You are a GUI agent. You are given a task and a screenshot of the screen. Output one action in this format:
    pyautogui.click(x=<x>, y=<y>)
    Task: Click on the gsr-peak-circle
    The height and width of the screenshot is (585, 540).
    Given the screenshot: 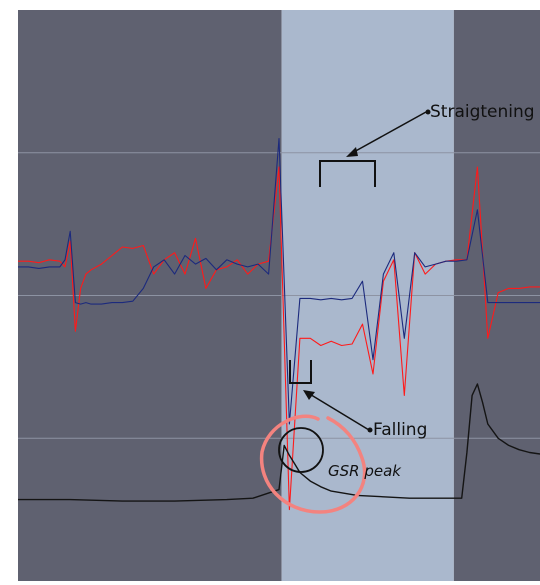 What is the action you would take?
    pyautogui.click(x=301, y=450)
    